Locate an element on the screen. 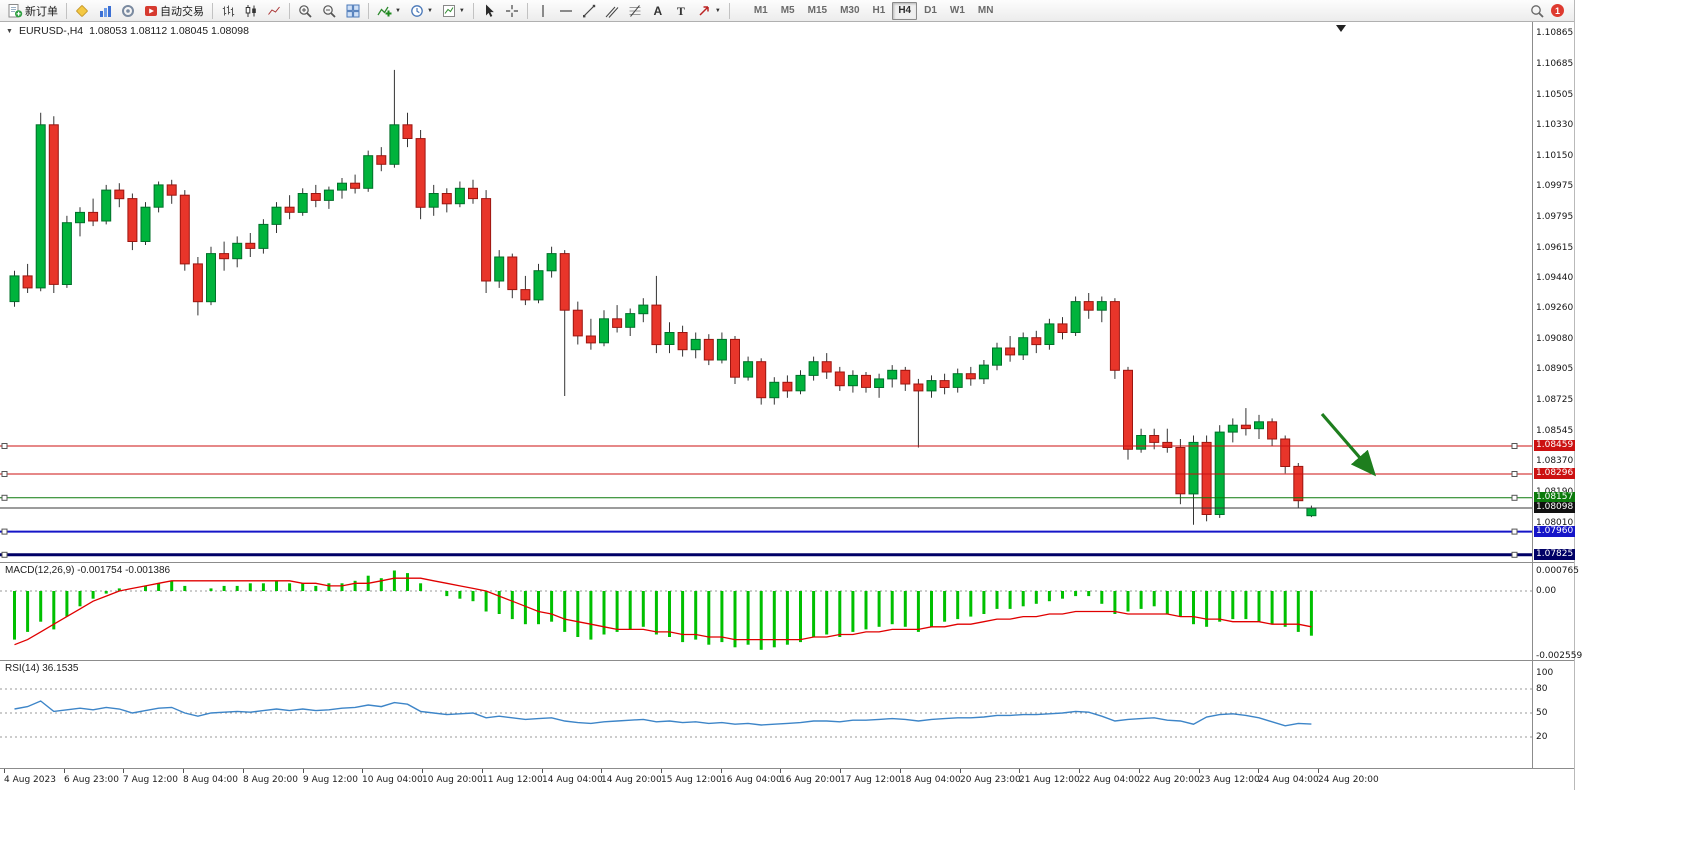 This screenshot has width=1692, height=853. time-axis-label: 9 Aug 12:00 is located at coordinates (330, 780).